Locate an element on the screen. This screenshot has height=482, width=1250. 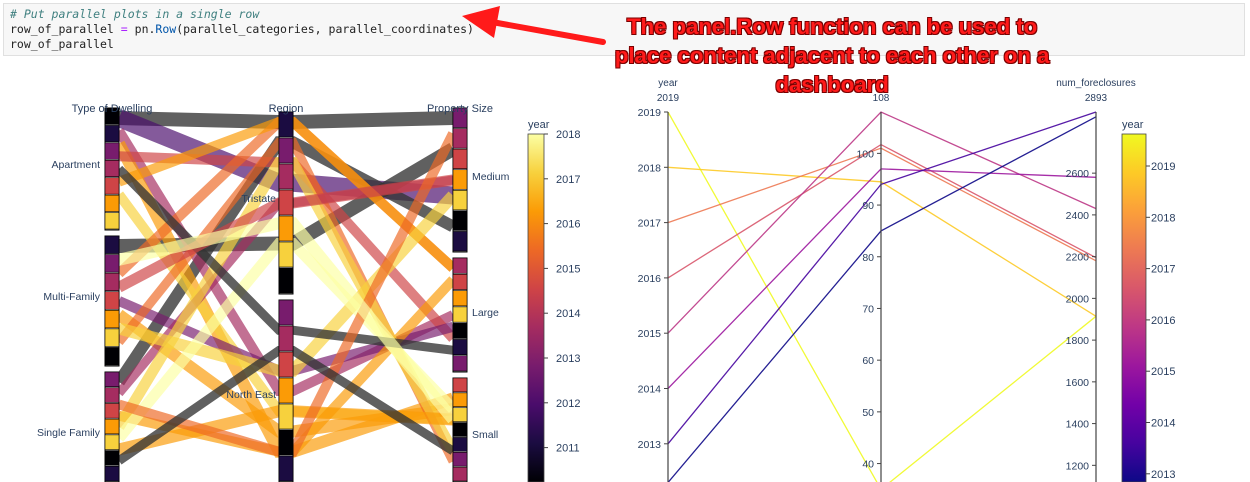
code-module: pn. is located at coordinates (145, 29).